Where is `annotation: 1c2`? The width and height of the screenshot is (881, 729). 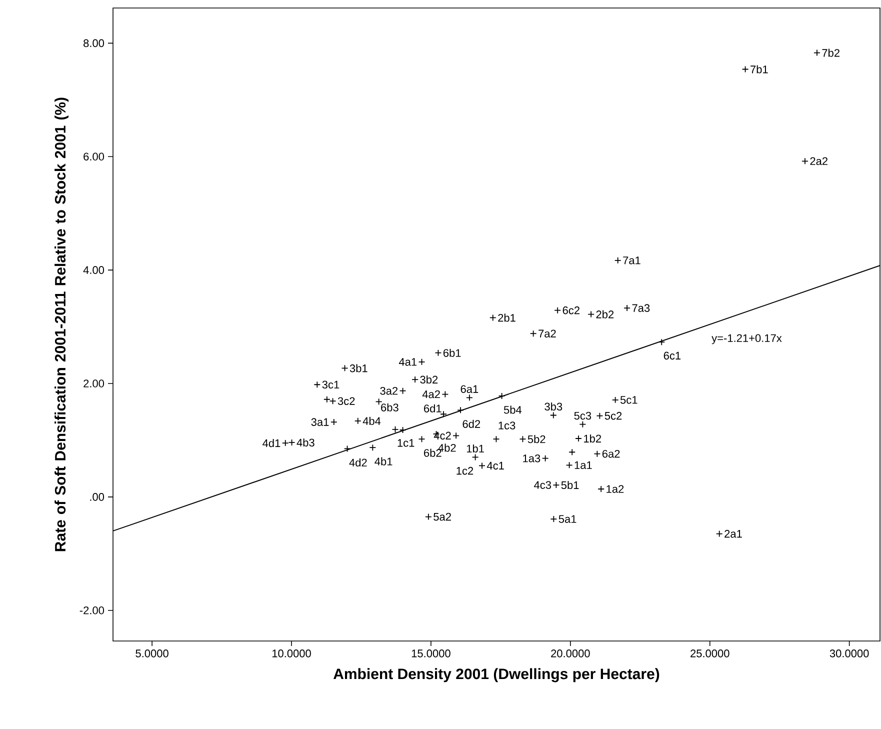
annotation: 1c2 is located at coordinates (465, 470).